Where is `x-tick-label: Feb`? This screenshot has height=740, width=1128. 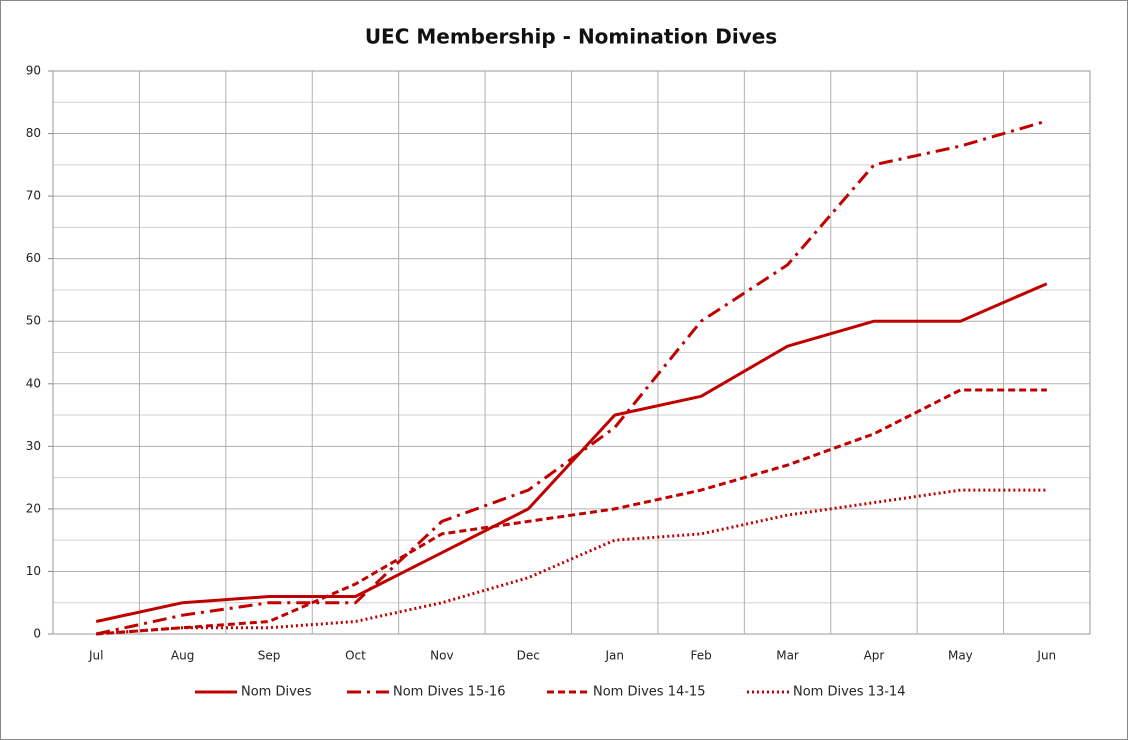
x-tick-label: Feb is located at coordinates (701, 656).